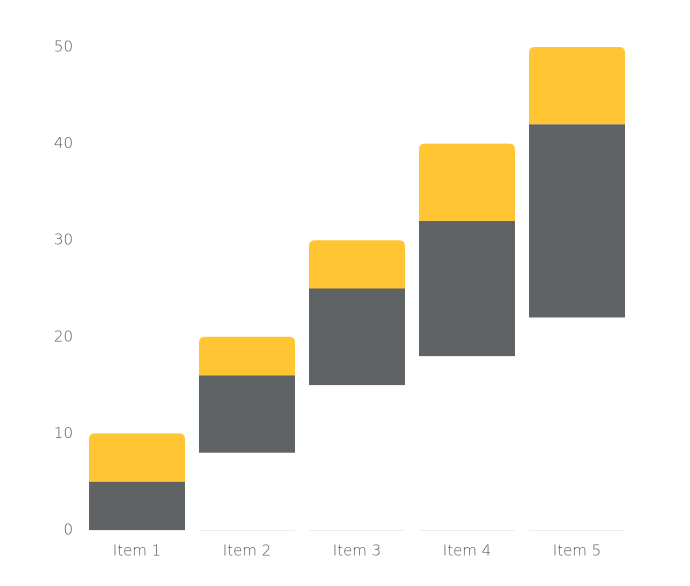 The width and height of the screenshot is (690, 586). Describe the element at coordinates (63, 143) in the screenshot. I see `y-tick-label: 40` at that location.